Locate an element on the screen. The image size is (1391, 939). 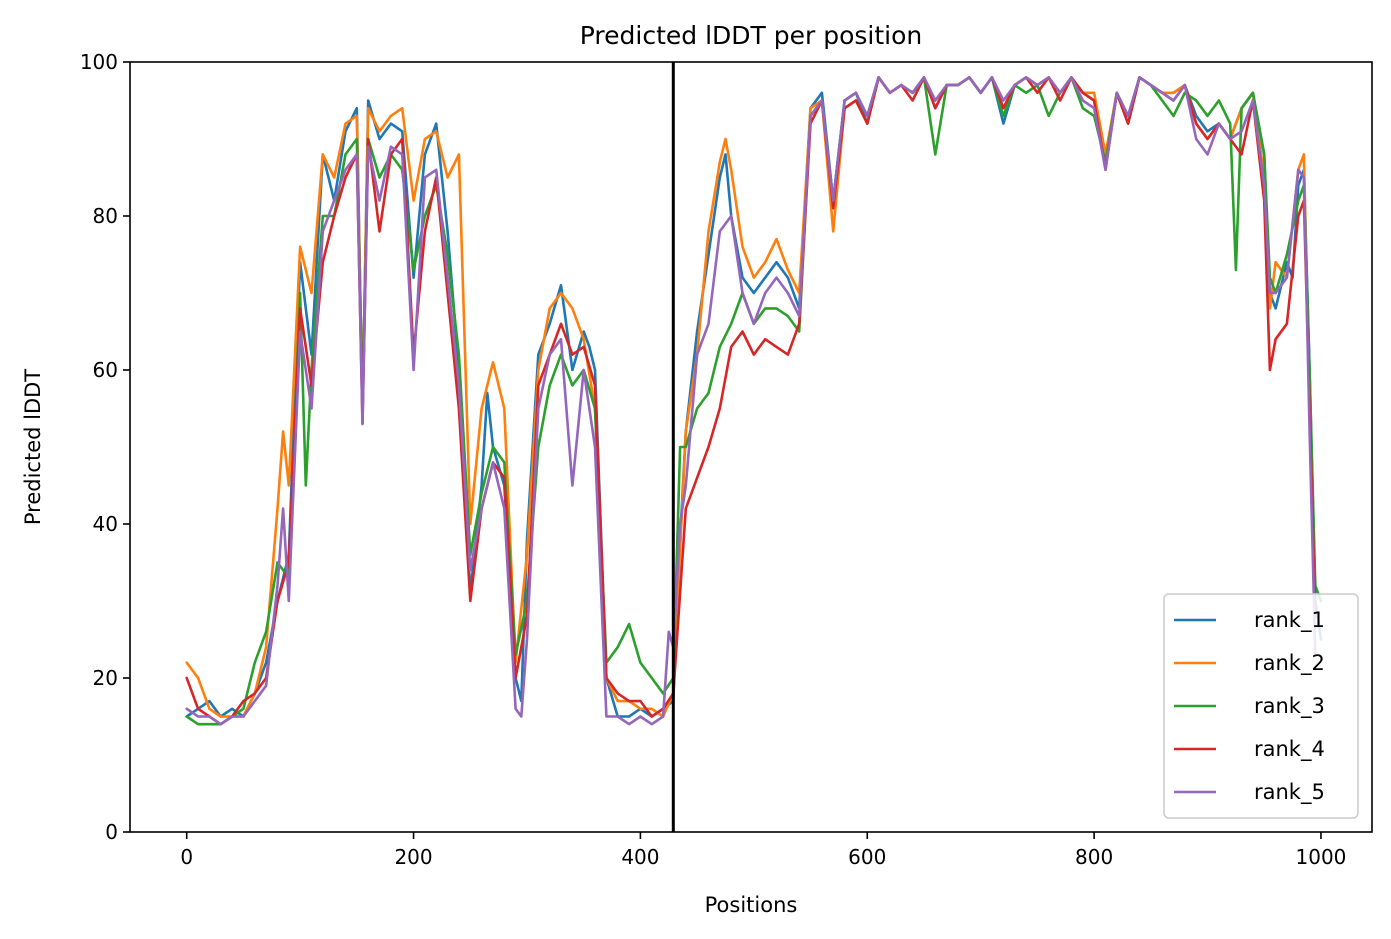
y-tick-label: 80 is located at coordinates (105, 216).